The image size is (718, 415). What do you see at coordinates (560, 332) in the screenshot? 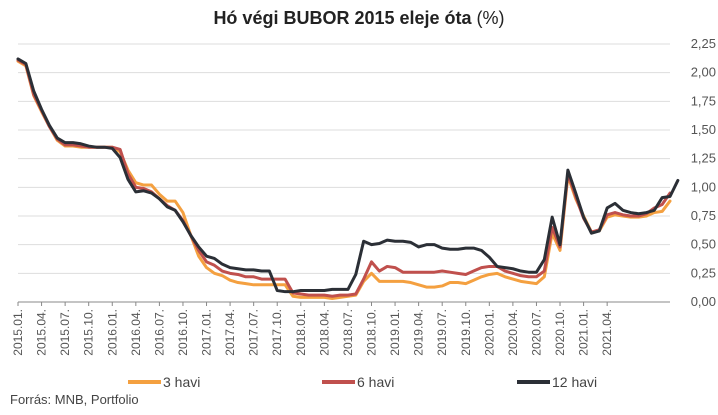
I see `x-tick-label: 2020.10.` at bounding box center [560, 332].